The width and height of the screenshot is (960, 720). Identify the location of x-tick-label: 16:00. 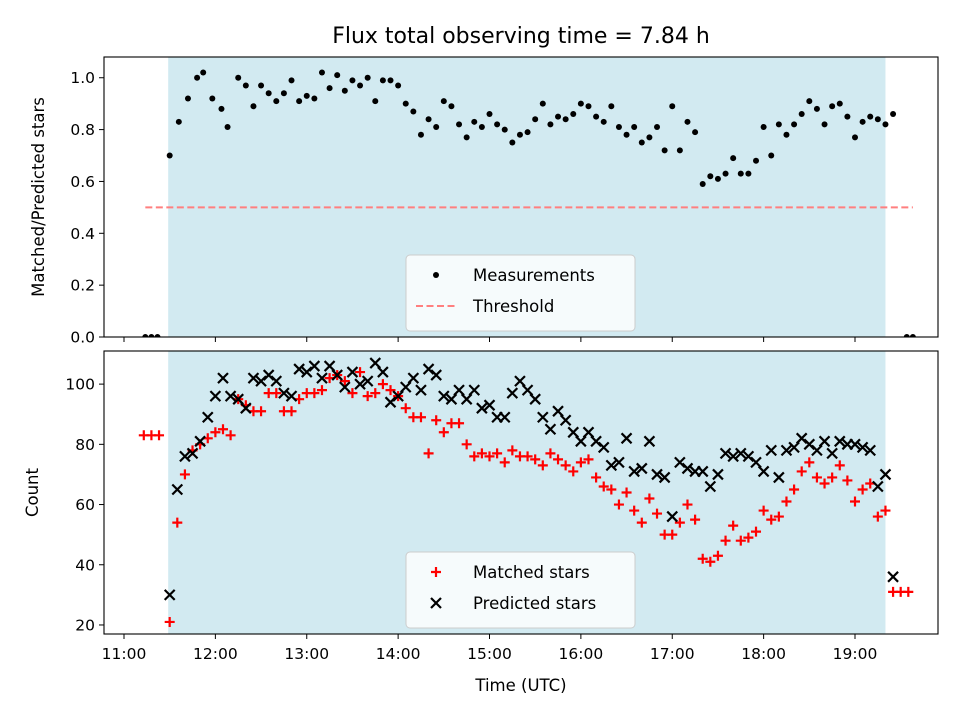
(581, 654).